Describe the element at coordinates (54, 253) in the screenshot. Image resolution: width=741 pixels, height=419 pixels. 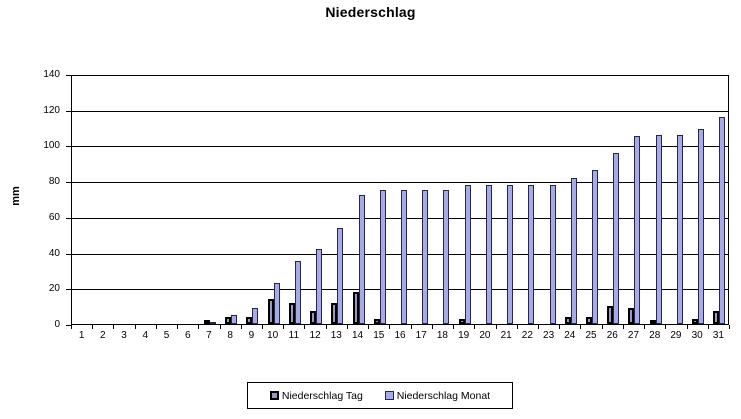
I see `y-tick-label: 40` at that location.